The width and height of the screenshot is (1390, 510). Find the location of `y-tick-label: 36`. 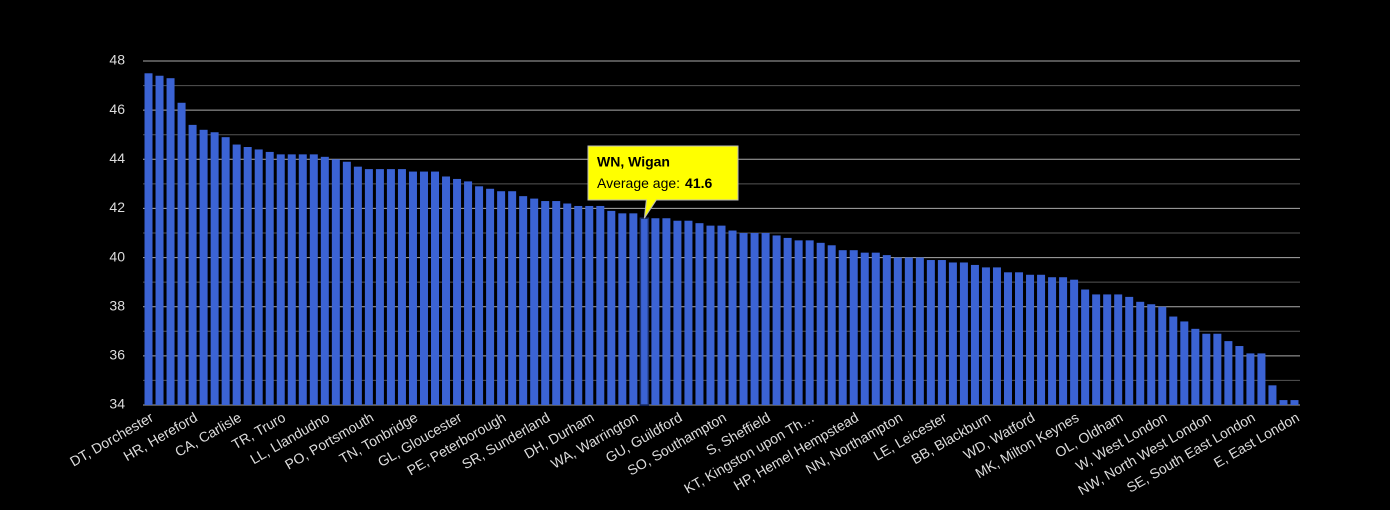

y-tick-label: 36 is located at coordinates (117, 355).